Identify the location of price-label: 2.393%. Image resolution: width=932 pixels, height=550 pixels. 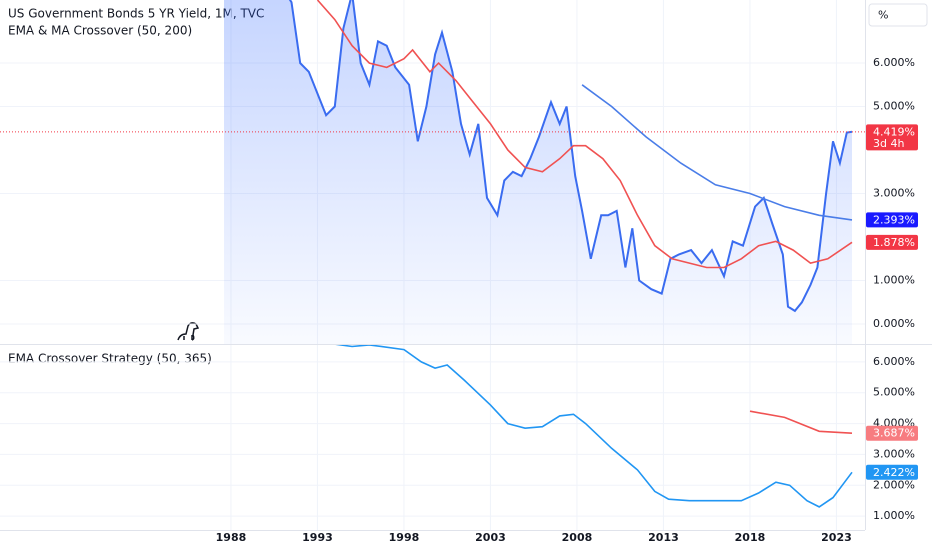
(894, 219).